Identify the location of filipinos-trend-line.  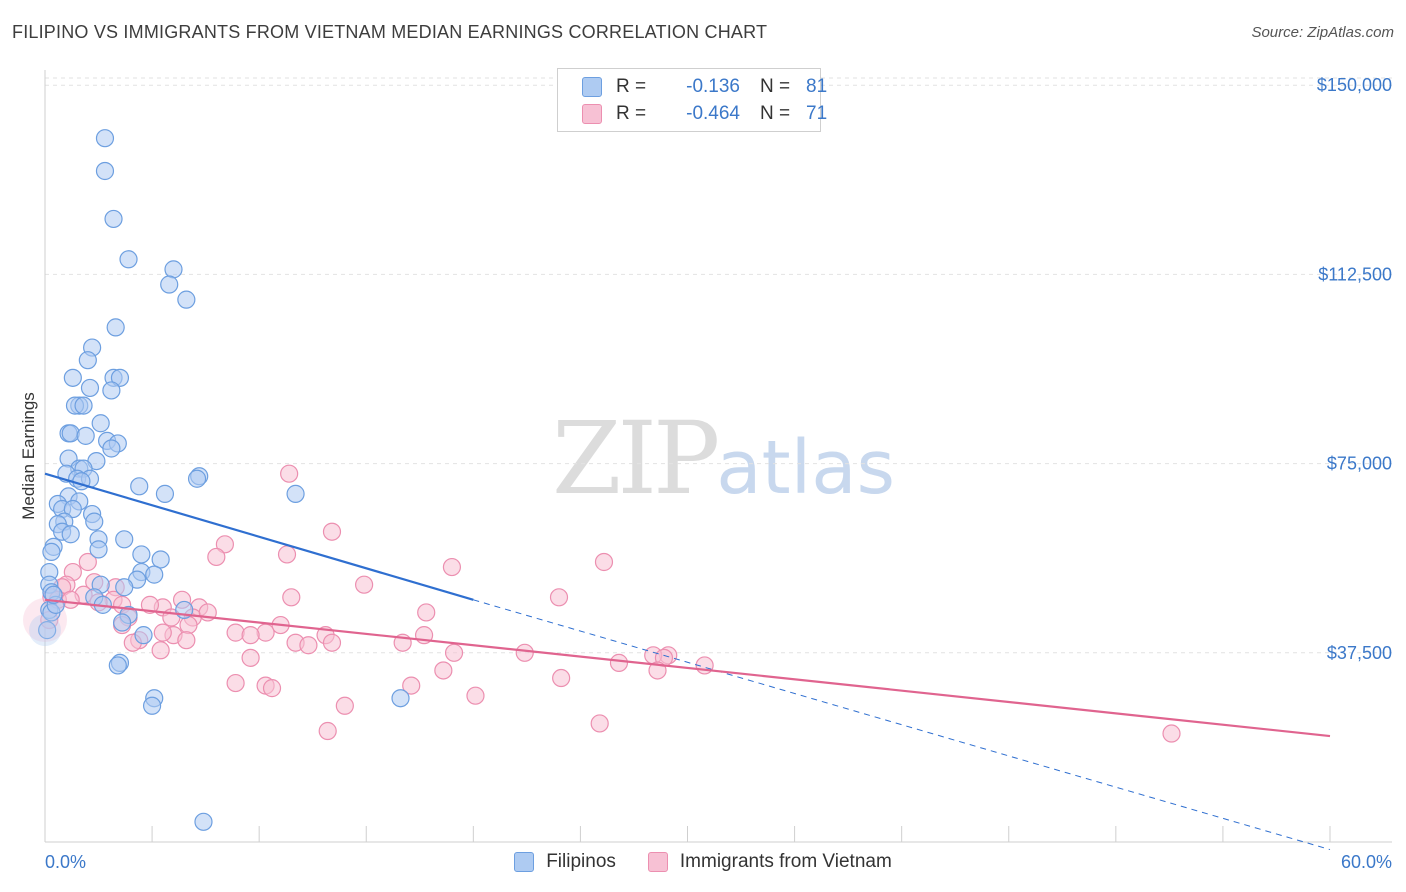
(259, 536).